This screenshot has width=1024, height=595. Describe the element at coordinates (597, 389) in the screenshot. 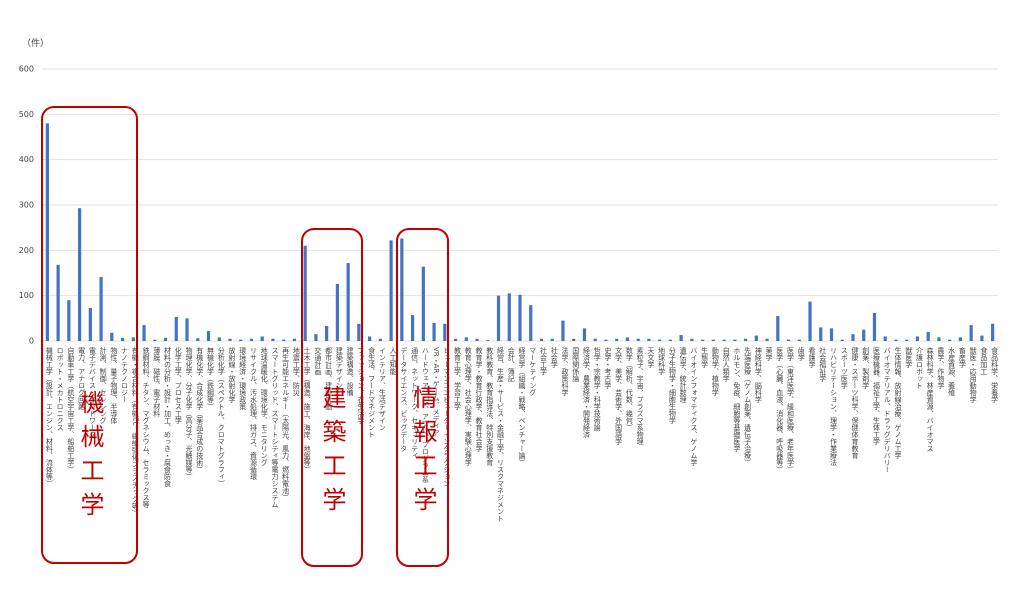

I see `x-tick-label: 哲学・宗教学・科学技術論` at that location.